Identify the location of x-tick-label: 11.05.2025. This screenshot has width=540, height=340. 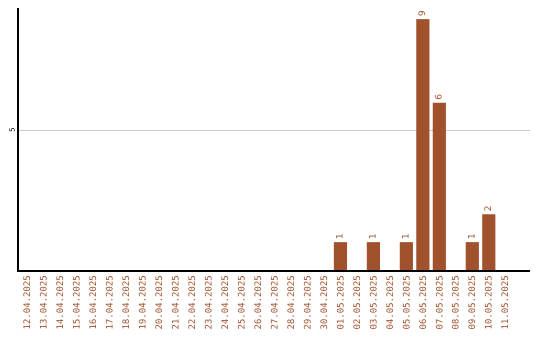
(506, 302).